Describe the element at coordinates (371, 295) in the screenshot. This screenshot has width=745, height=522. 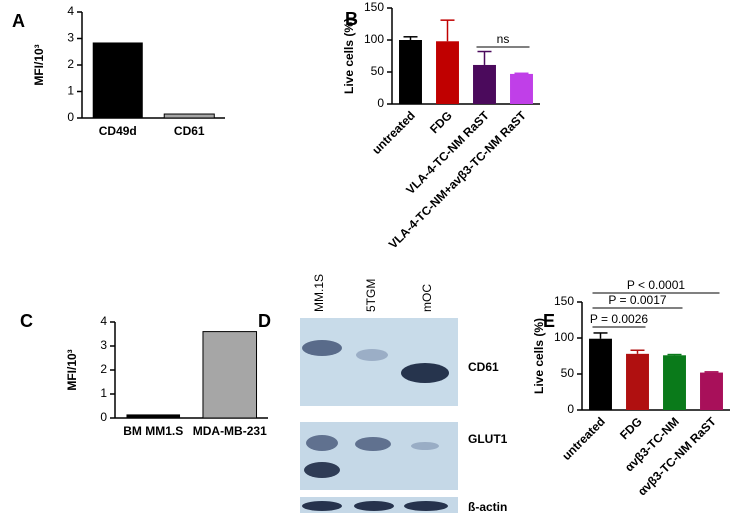
I see `lane-label: 5TGM` at that location.